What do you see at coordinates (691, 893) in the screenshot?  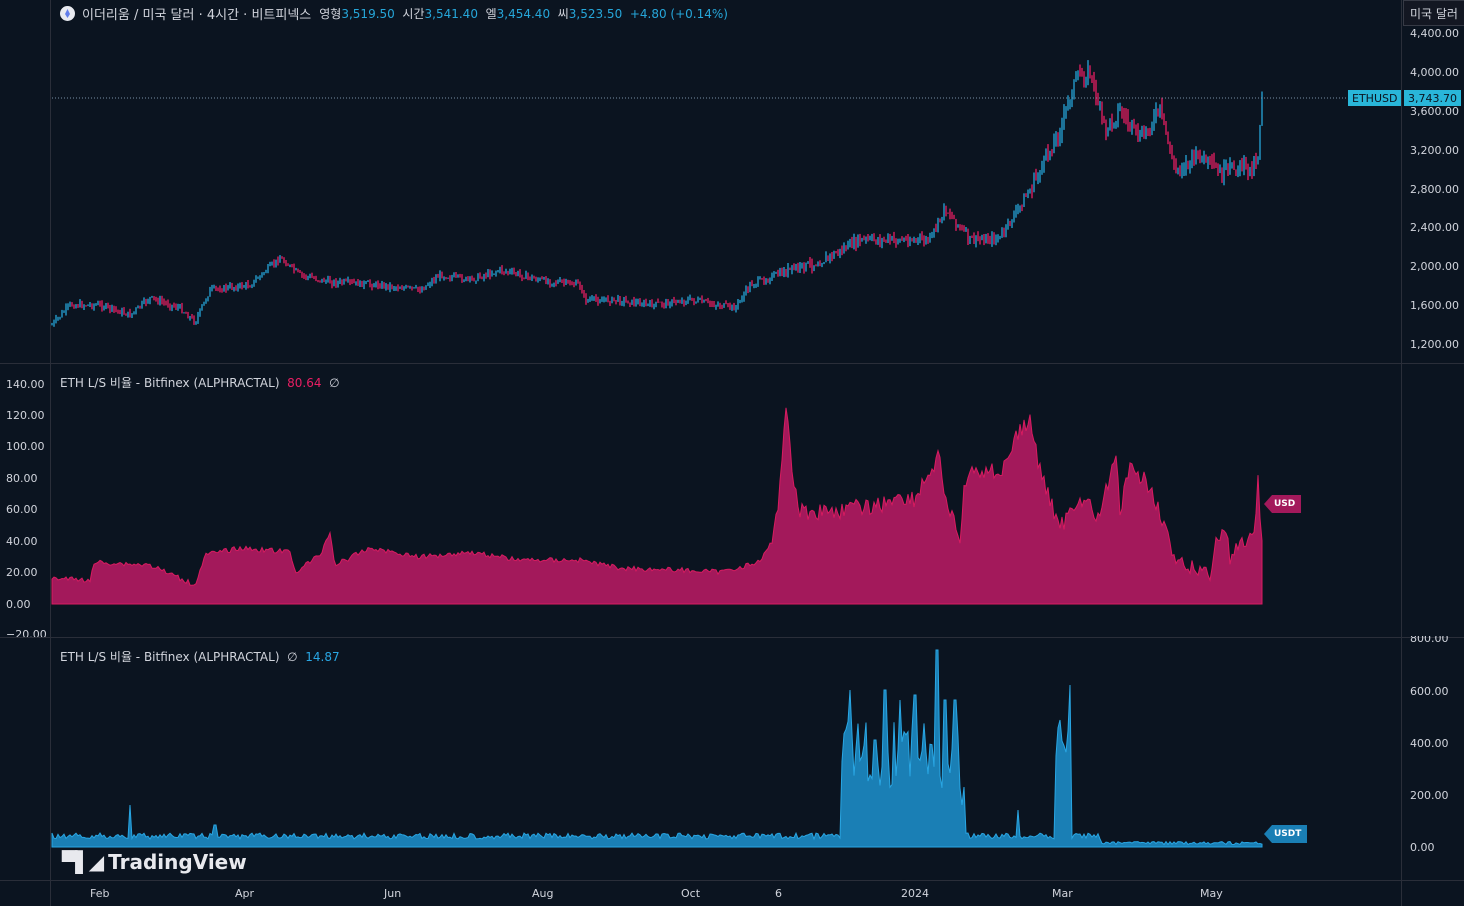 I see `time-tick: Oct` at bounding box center [691, 893].